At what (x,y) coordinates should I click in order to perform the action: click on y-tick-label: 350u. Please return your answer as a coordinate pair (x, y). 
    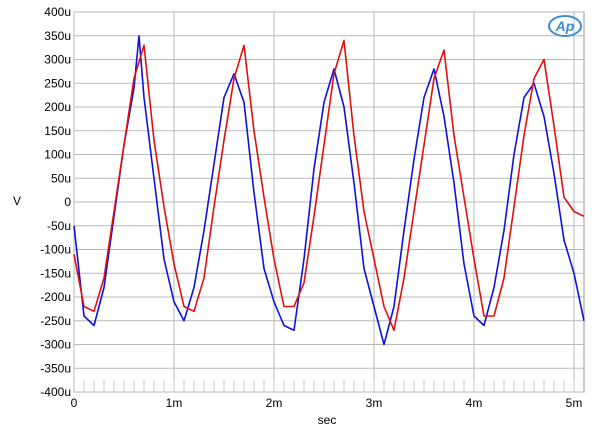
    Looking at the image, I should click on (57, 36).